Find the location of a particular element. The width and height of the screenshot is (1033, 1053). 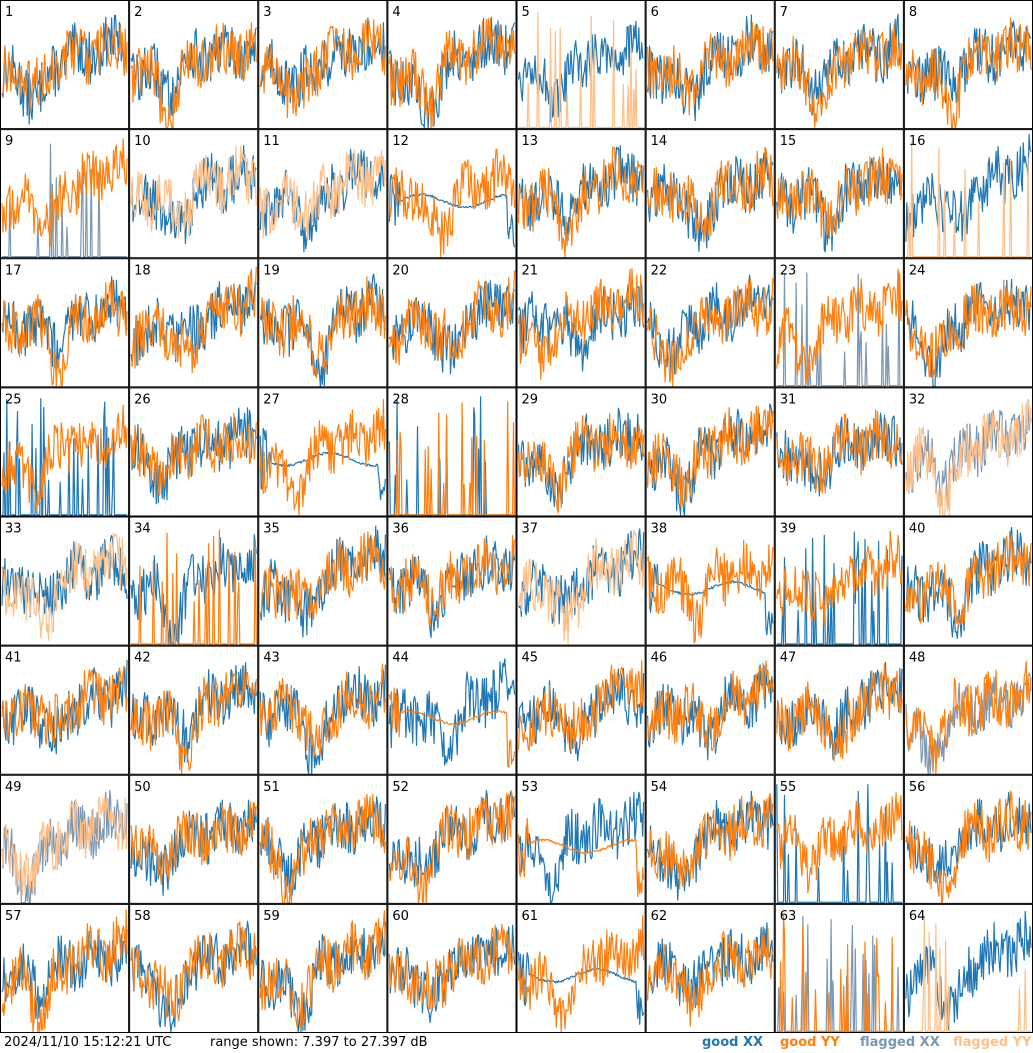

antenna-panel: 46 is located at coordinates (710, 710).